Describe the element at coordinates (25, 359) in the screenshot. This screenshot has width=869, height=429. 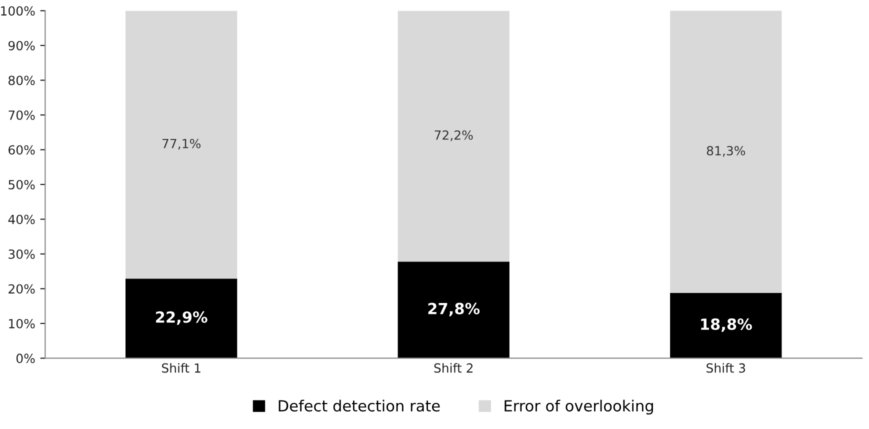
I see `y-tick-label: 0%` at that location.